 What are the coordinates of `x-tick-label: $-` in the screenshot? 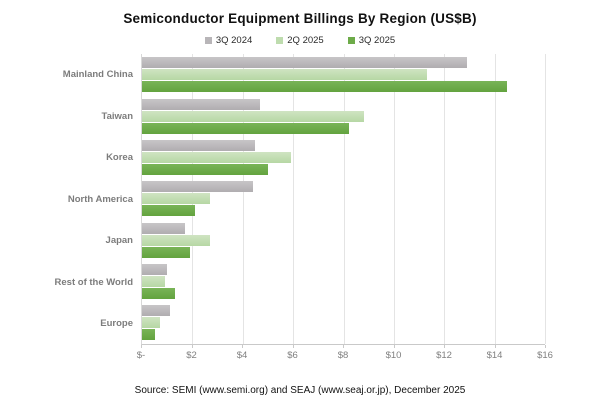 It's located at (141, 355).